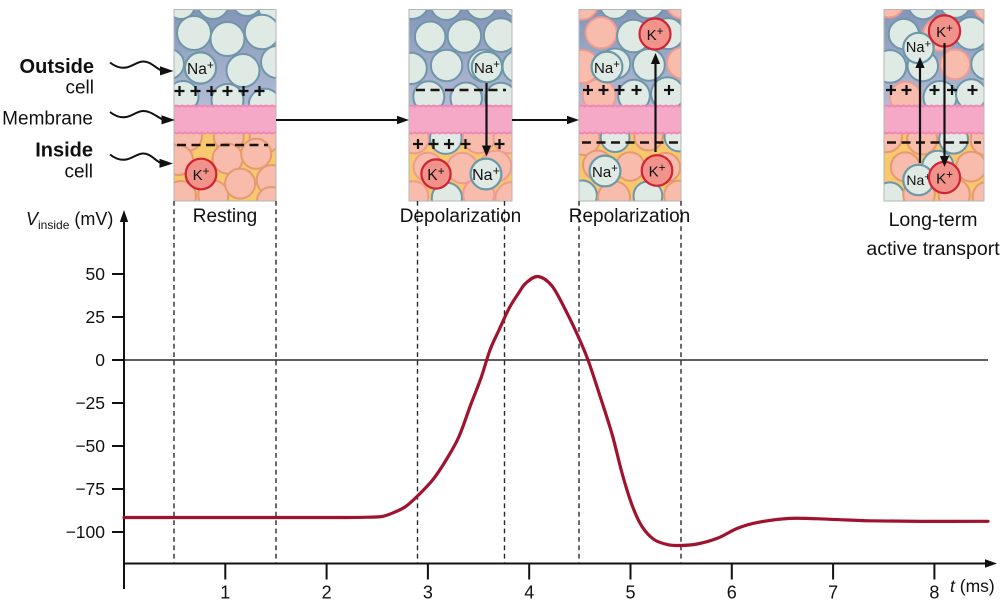 The width and height of the screenshot is (1000, 604). Describe the element at coordinates (933, 220) in the screenshot. I see `svg-text: Long-term` at that location.